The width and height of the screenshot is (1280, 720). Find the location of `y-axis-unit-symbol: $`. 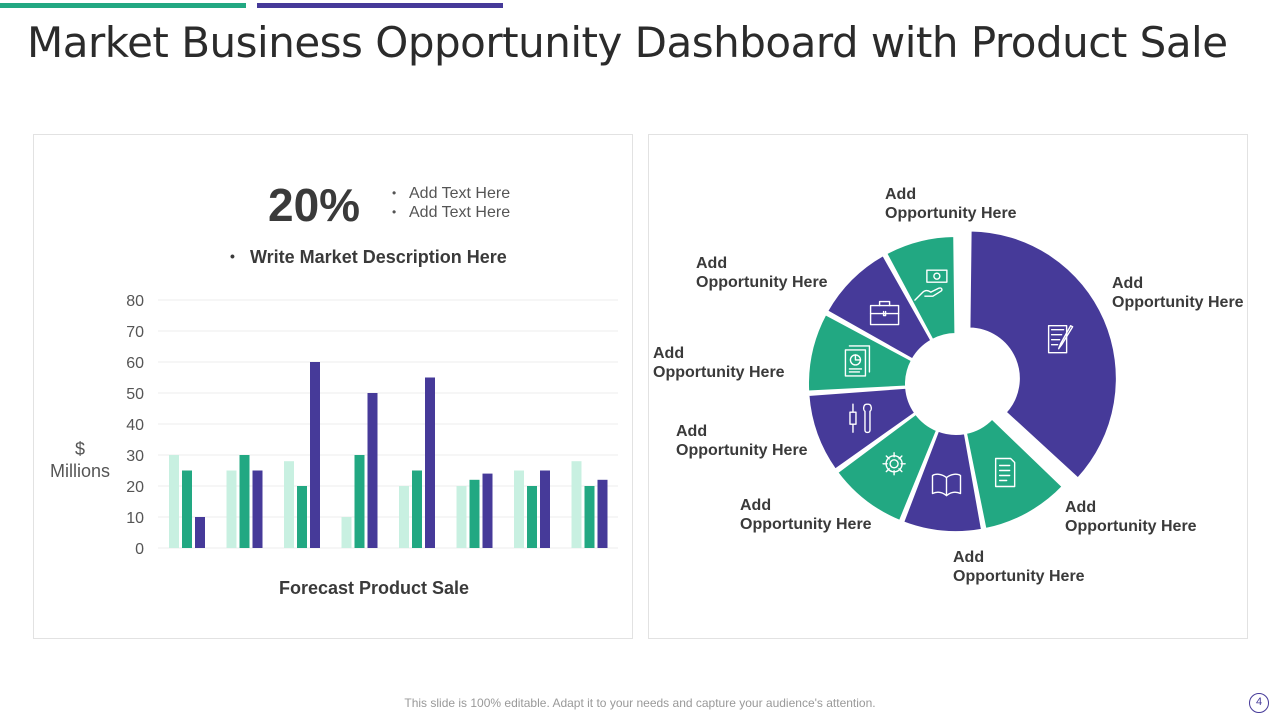

y-axis-unit-symbol: $ is located at coordinates (79, 449).